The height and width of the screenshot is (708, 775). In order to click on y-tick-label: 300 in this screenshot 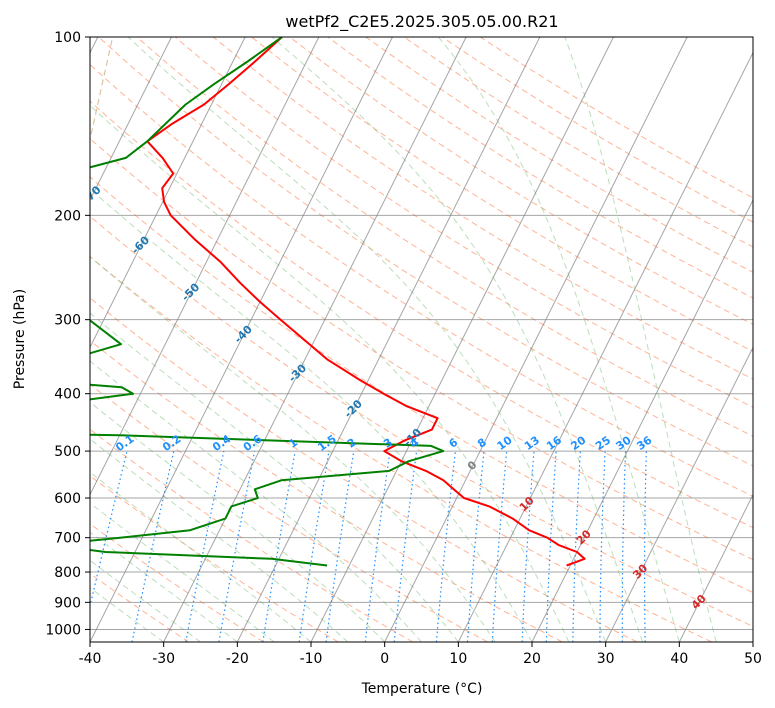, I will do `click(67, 321)`.